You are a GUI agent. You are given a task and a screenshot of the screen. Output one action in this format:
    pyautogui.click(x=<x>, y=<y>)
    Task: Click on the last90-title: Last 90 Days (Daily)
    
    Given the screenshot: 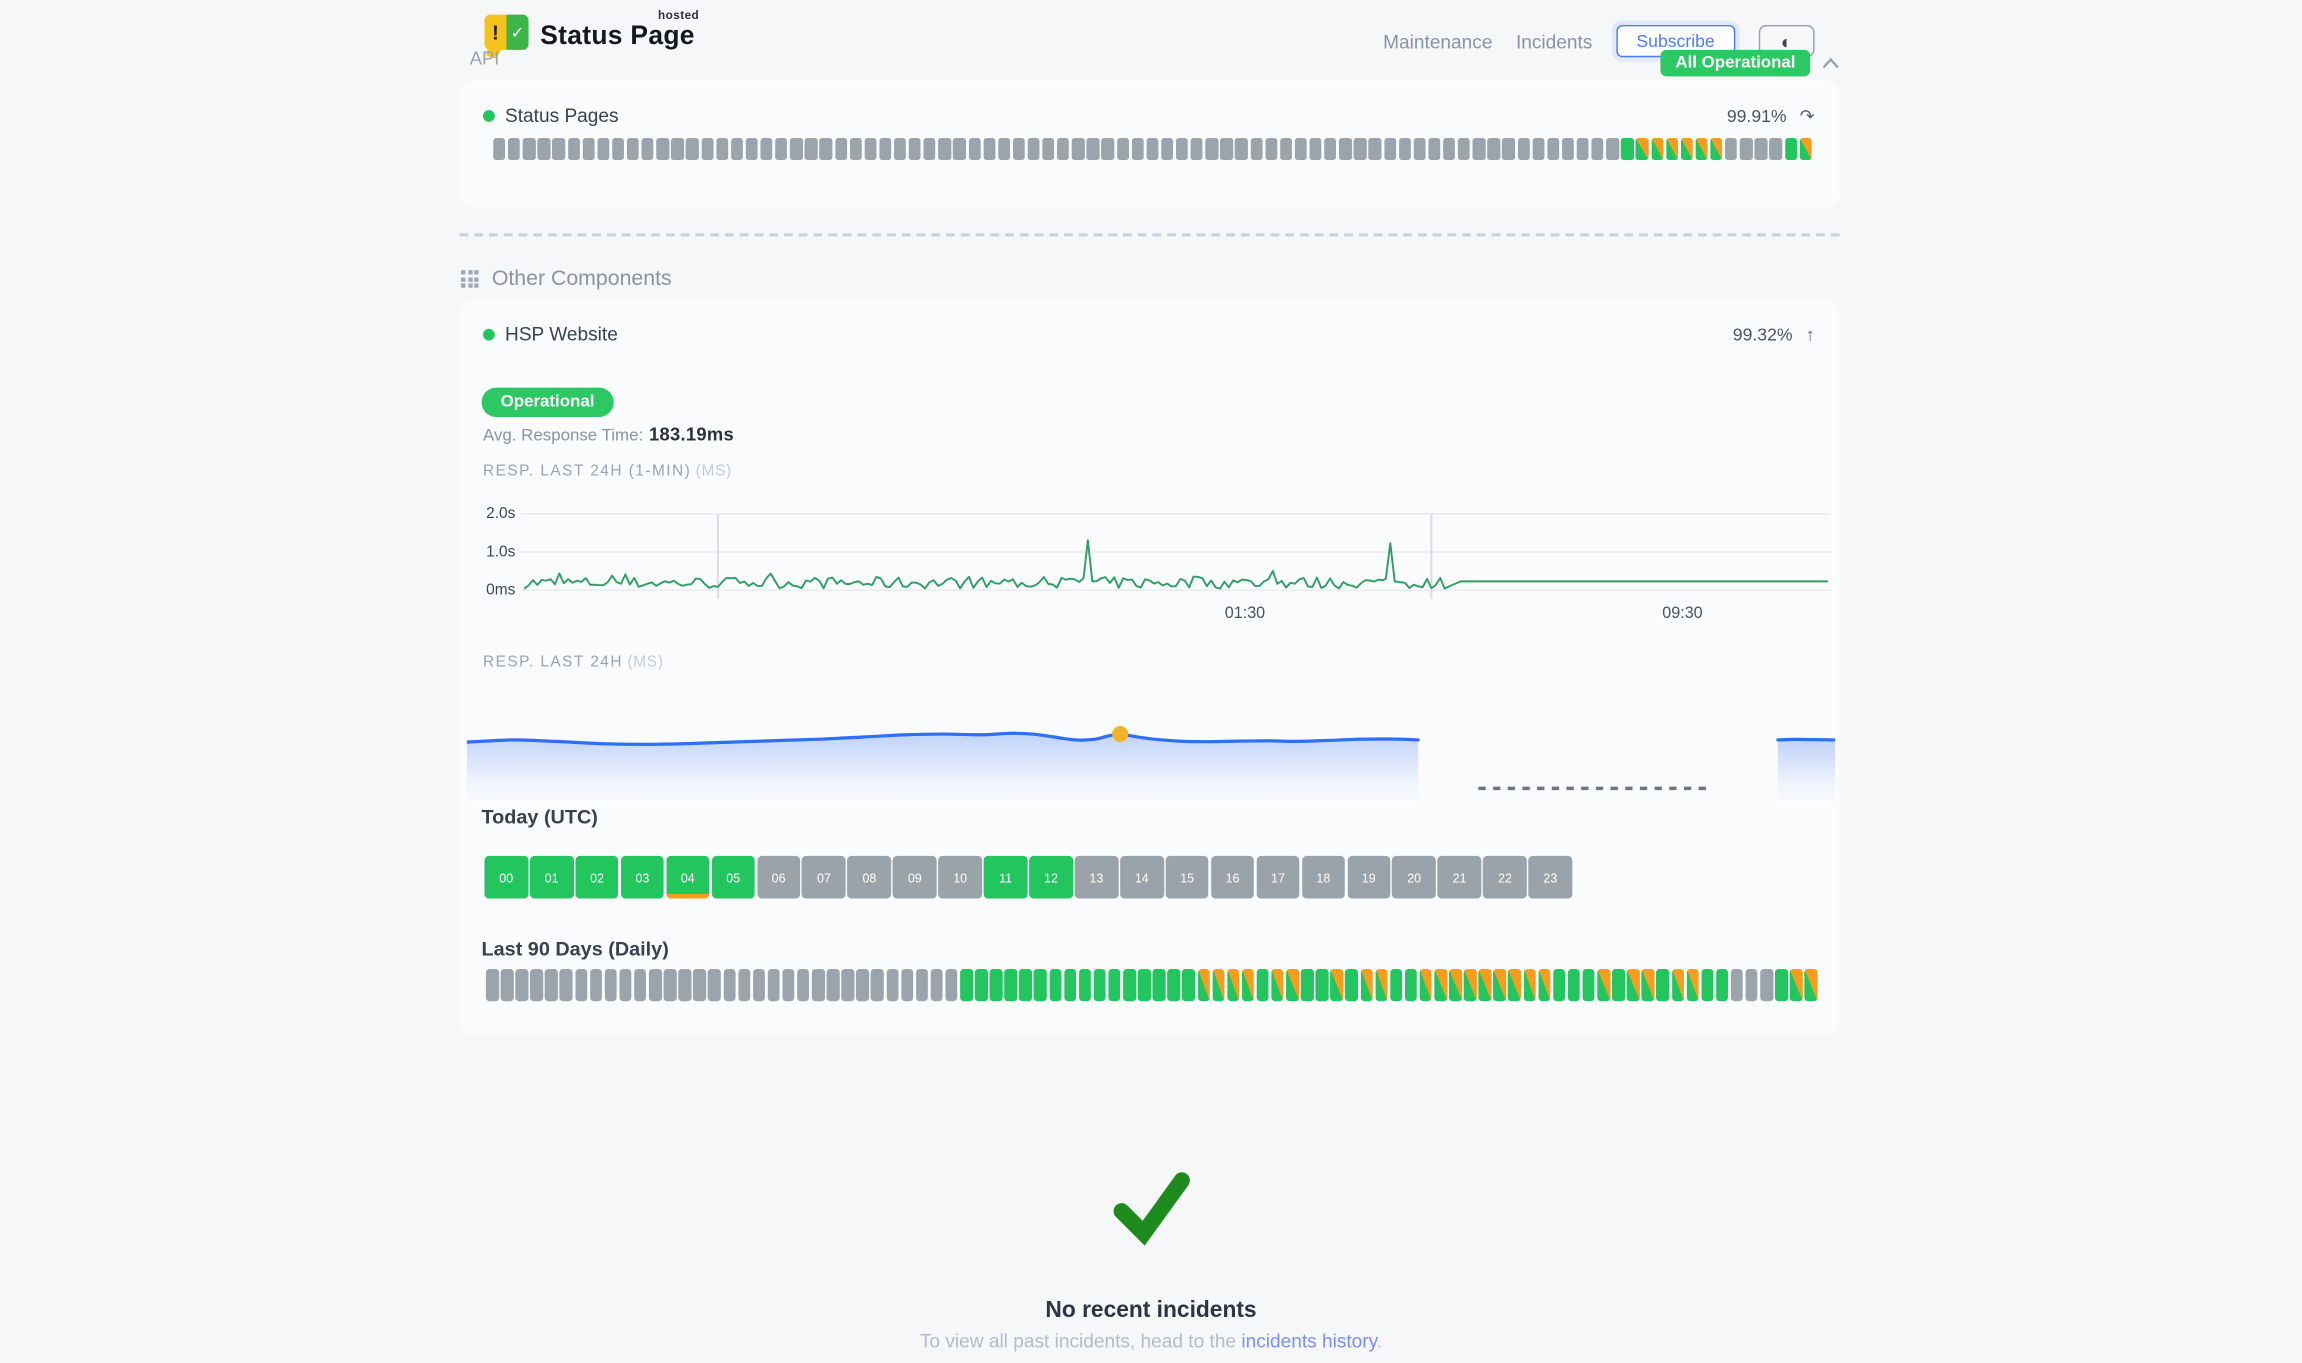 What is the action you would take?
    pyautogui.click(x=575, y=949)
    